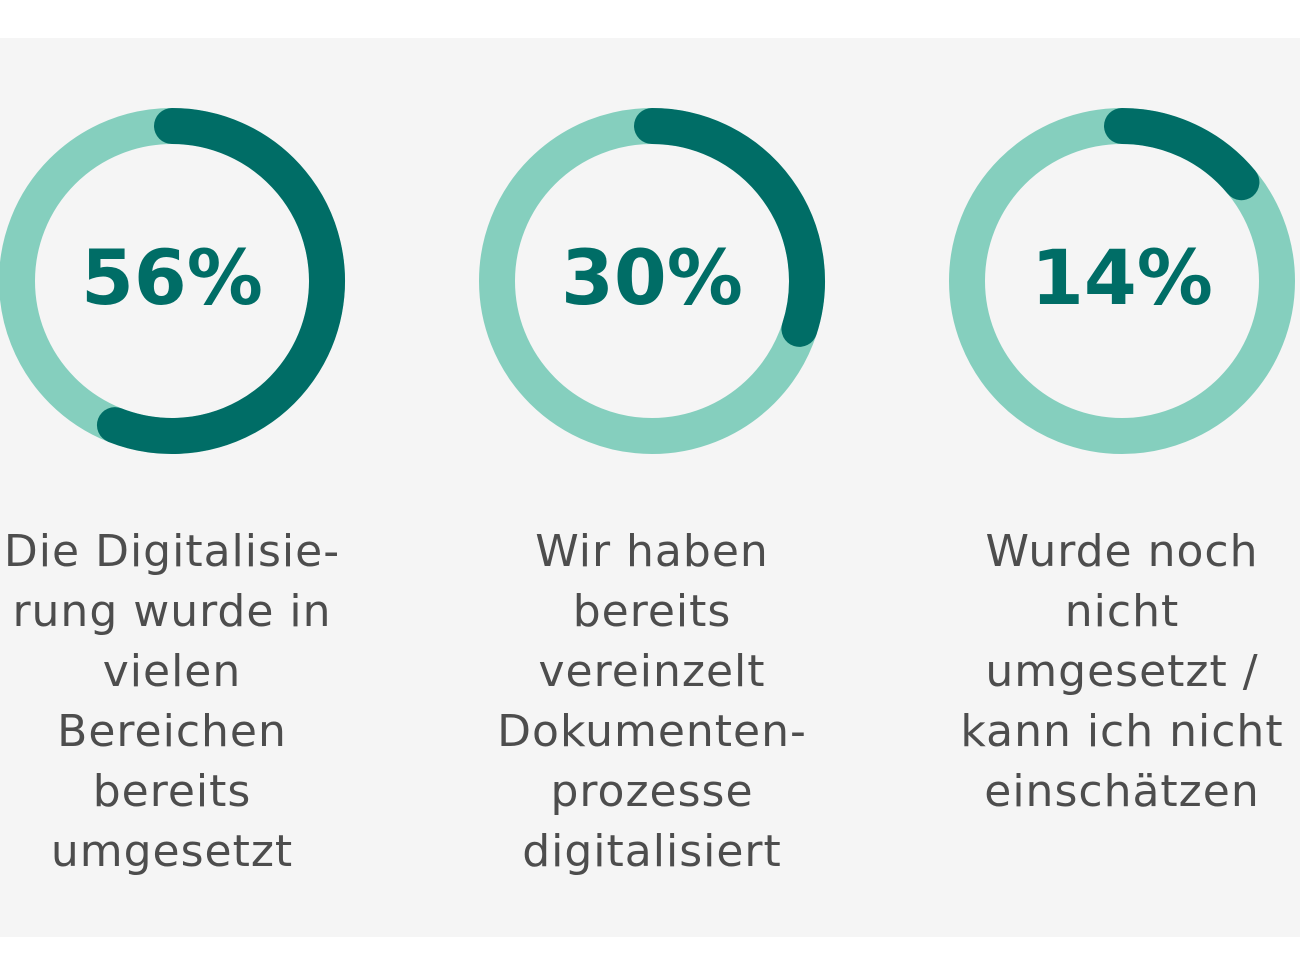 This screenshot has height=975, width=1300. What do you see at coordinates (172, 277) in the screenshot?
I see `value-label: 56%` at bounding box center [172, 277].